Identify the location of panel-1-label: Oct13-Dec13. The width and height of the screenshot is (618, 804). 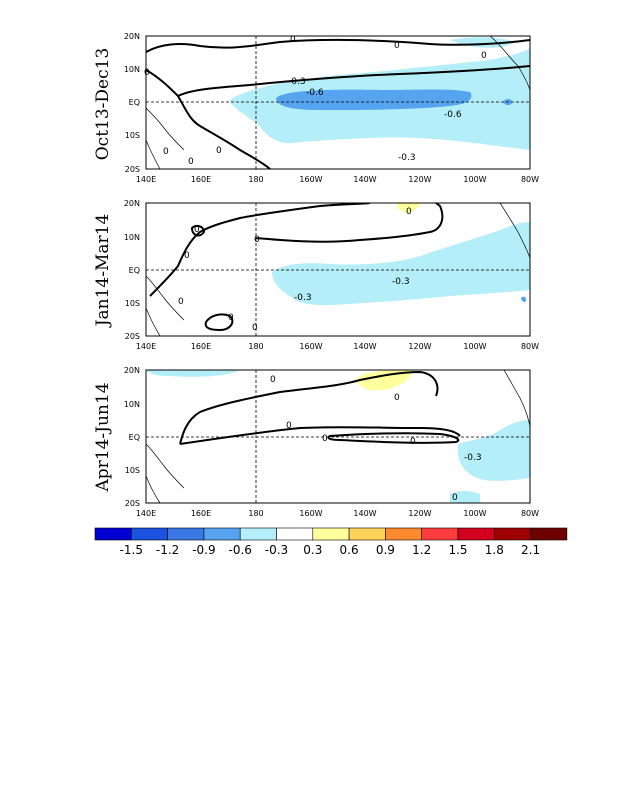
(103, 104).